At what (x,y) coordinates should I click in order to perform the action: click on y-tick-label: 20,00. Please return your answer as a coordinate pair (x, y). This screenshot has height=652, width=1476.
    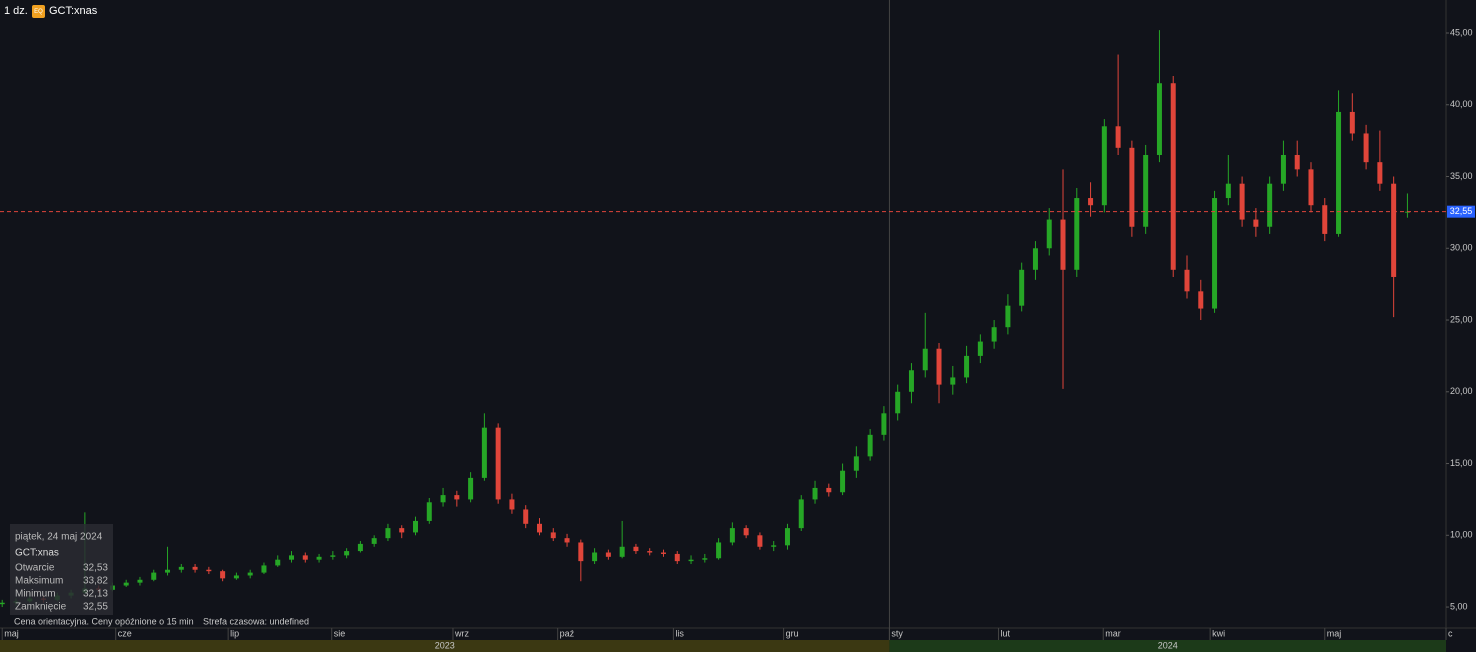
    Looking at the image, I should click on (1461, 391).